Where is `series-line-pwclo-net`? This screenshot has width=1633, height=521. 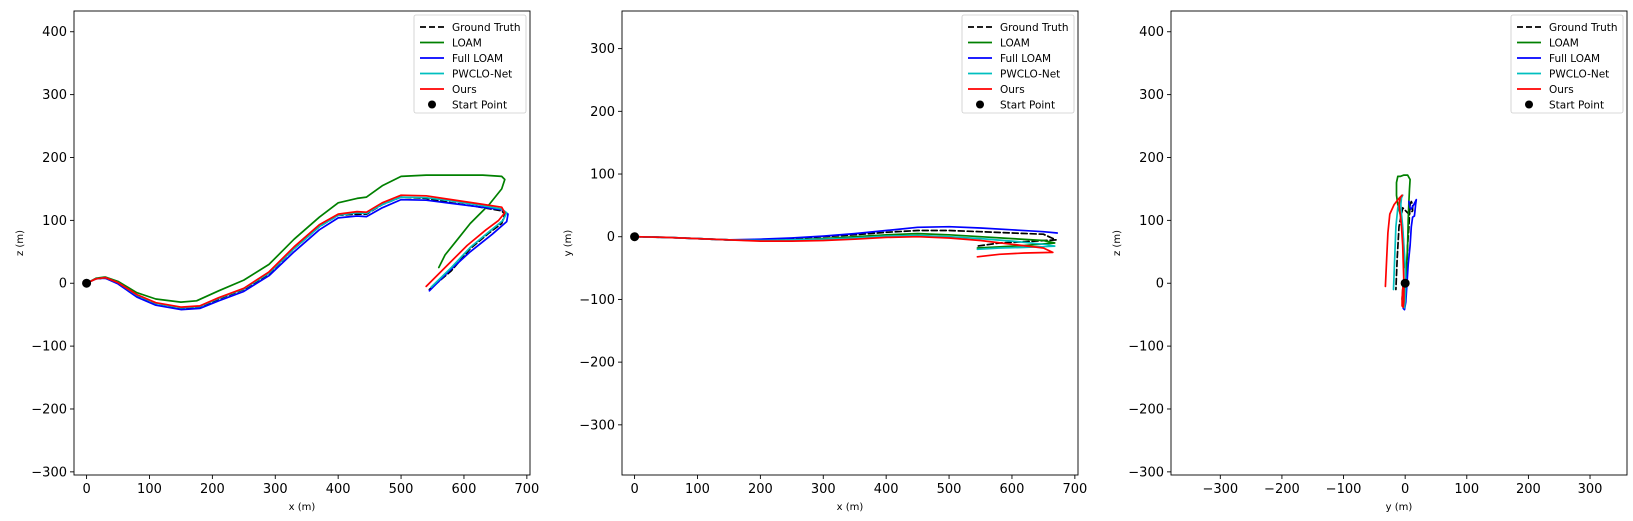
series-line-pwclo-net is located at coordinates (296, 252).